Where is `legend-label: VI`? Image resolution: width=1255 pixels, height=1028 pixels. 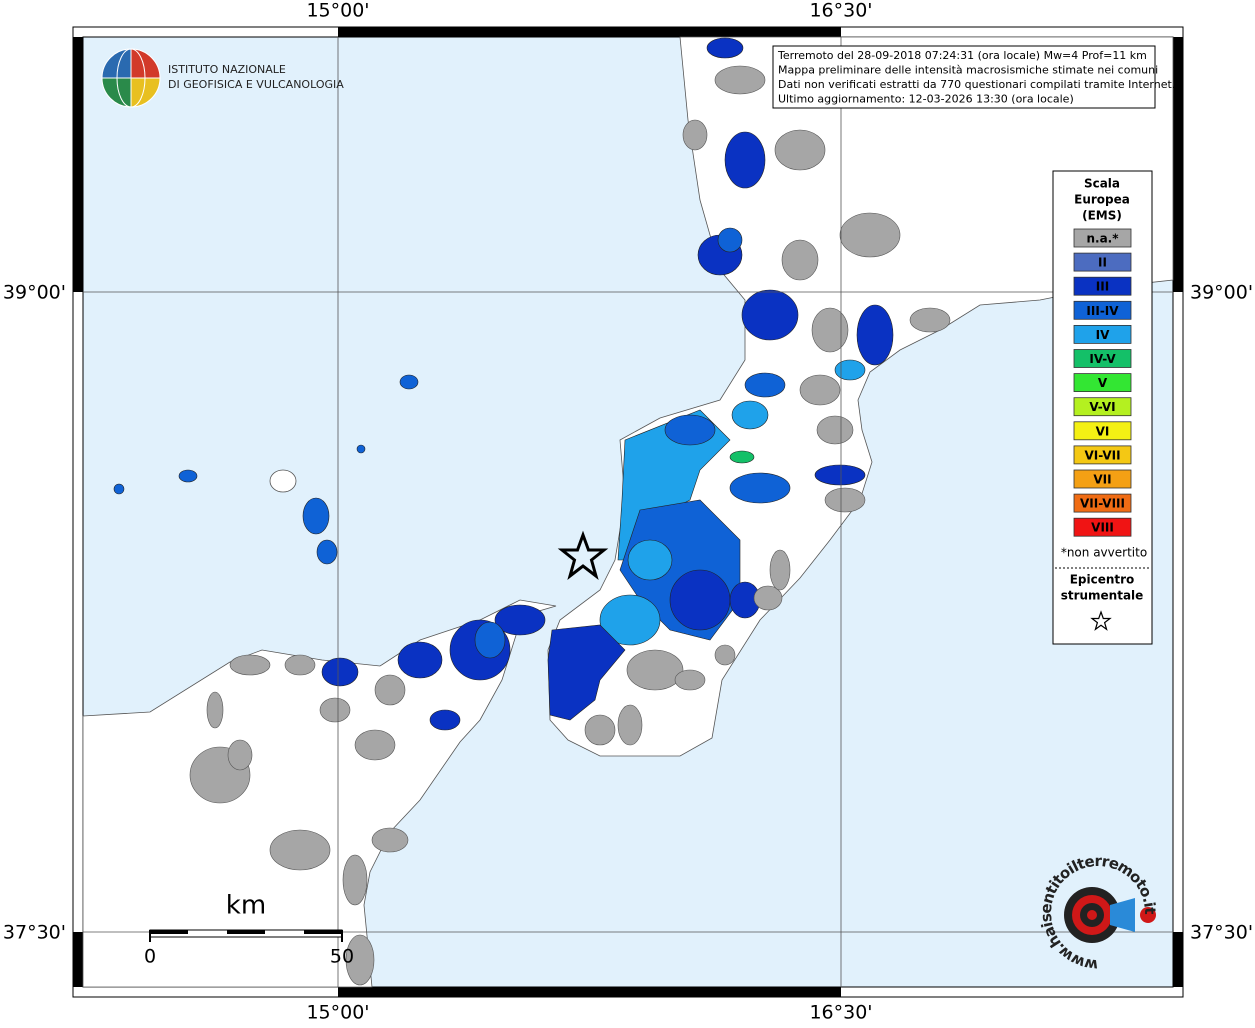
legend-label: VI is located at coordinates (1103, 431).